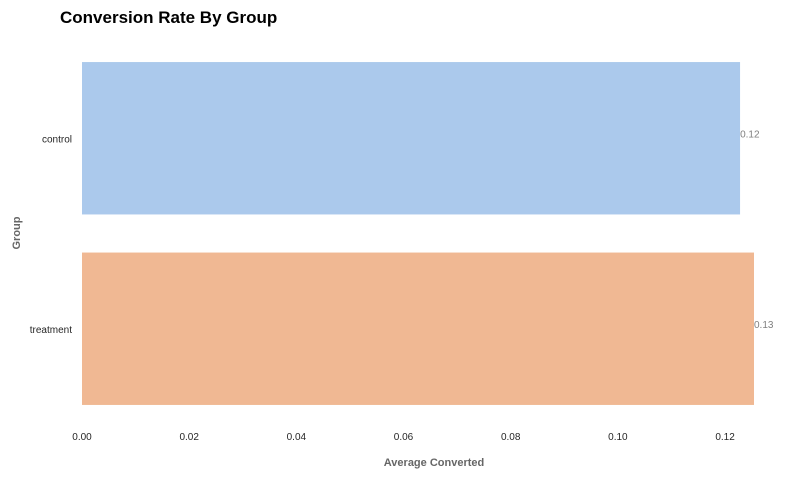 The height and width of the screenshot is (480, 800). Describe the element at coordinates (618, 437) in the screenshot. I see `x-tick-label: 0.10` at that location.